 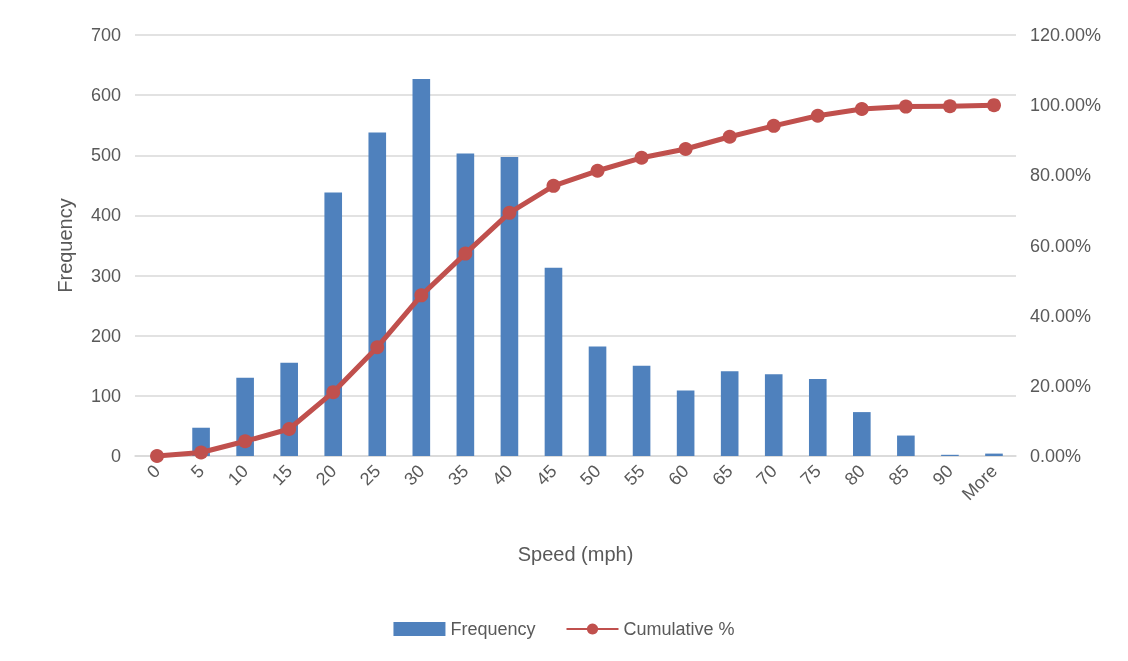 What do you see at coordinates (502, 475) in the screenshot?
I see `x-tick-label: 40` at bounding box center [502, 475].